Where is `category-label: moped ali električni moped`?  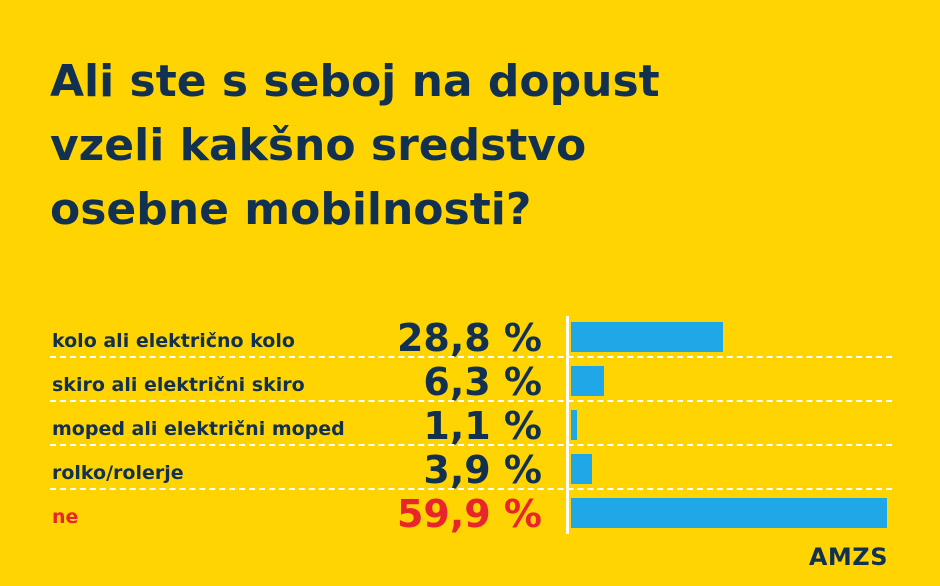 category-label: moped ali električni moped is located at coordinates (198, 429).